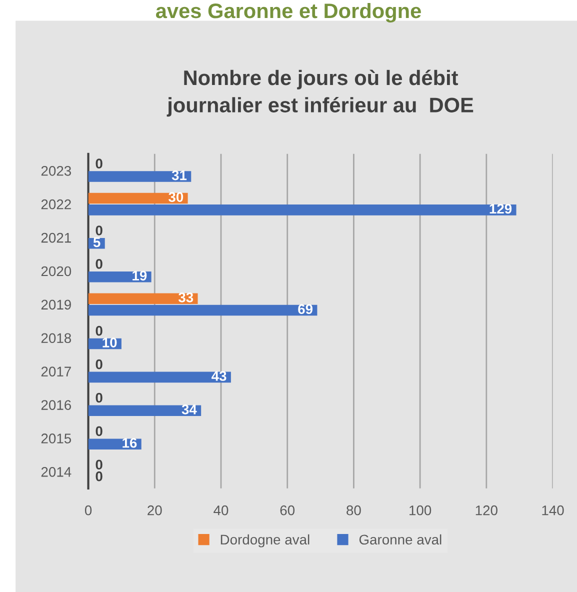 This screenshot has width=577, height=592. I want to click on x-tick-label: 140, so click(553, 510).